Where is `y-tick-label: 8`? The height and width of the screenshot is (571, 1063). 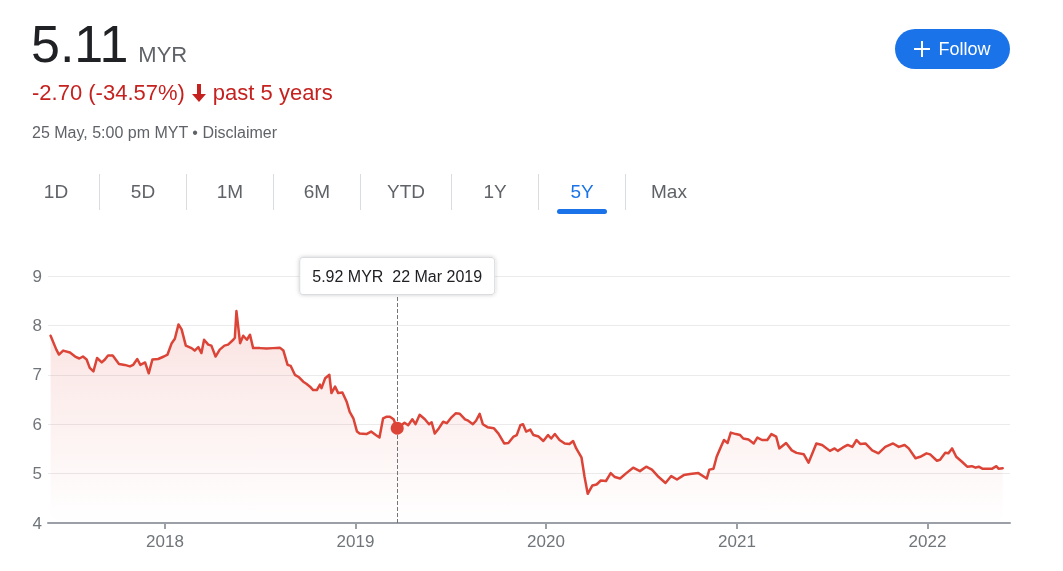
y-tick-label: 8 is located at coordinates (37, 325).